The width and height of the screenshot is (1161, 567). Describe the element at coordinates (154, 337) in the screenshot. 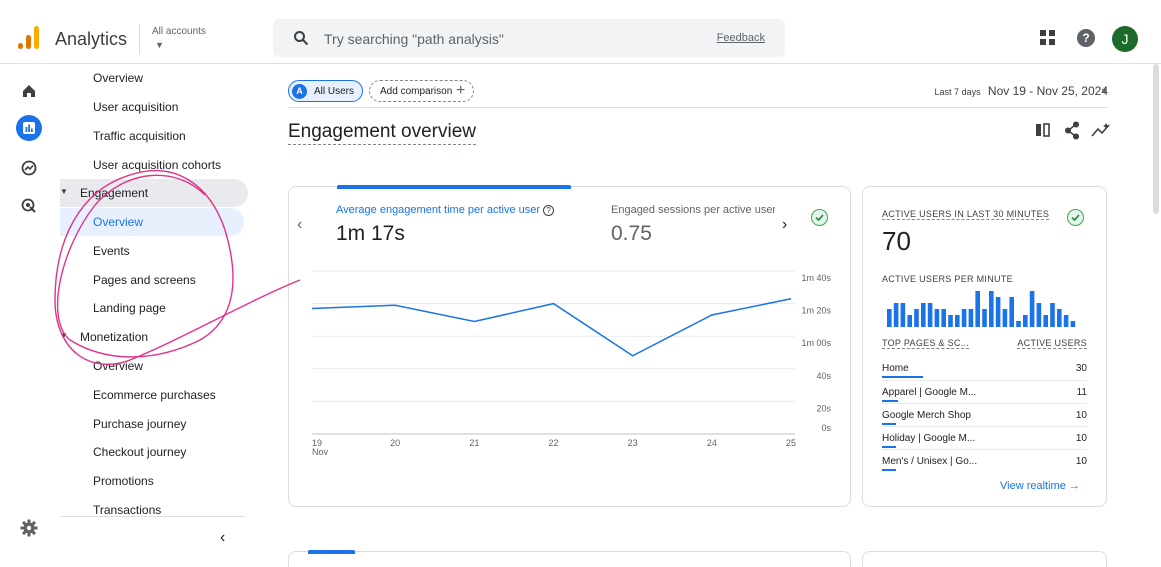

I see `nav-section-monetization: ▼ Monetization` at that location.